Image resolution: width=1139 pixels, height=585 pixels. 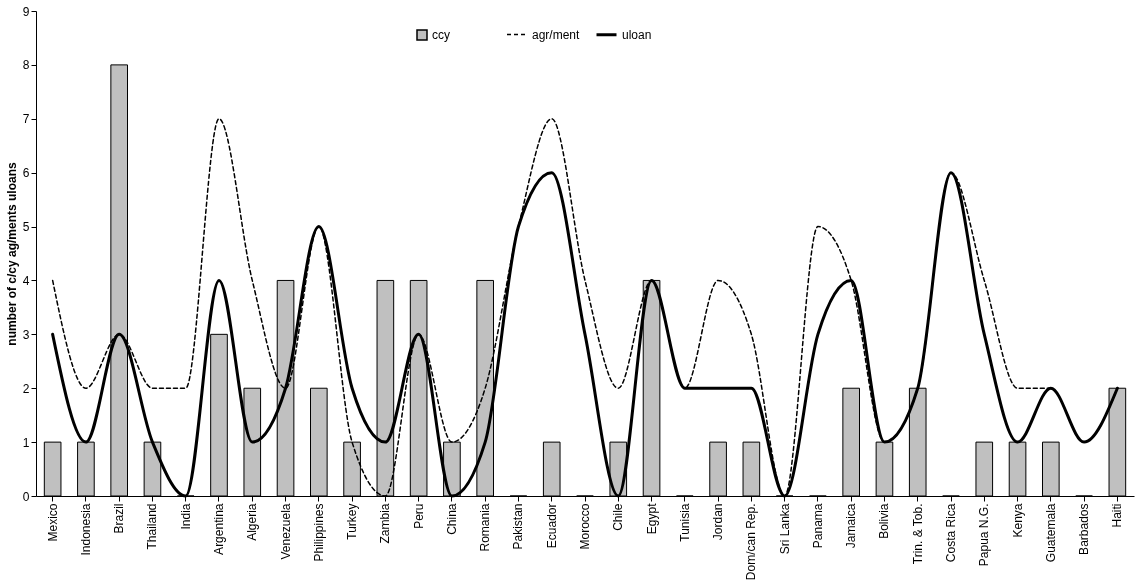 What do you see at coordinates (385, 523) in the screenshot?
I see `x-tick-label: Zambia` at bounding box center [385, 523].